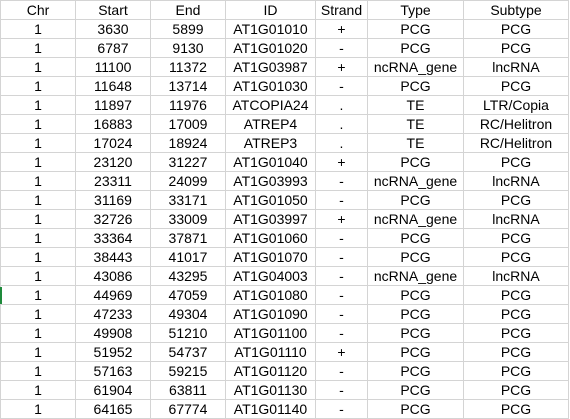  Describe the element at coordinates (188, 276) in the screenshot. I see `cell-end: 43295` at that location.